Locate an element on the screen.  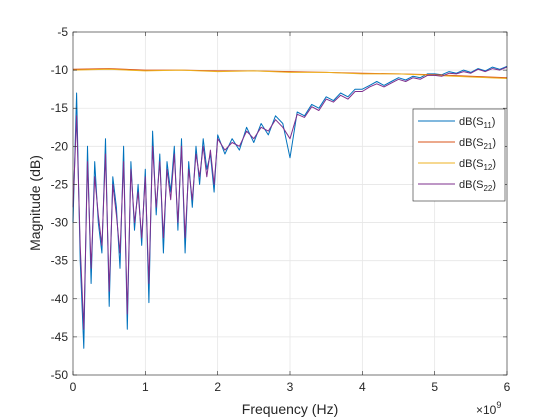
y-tick-label: -5 is located at coordinates (62, 32).